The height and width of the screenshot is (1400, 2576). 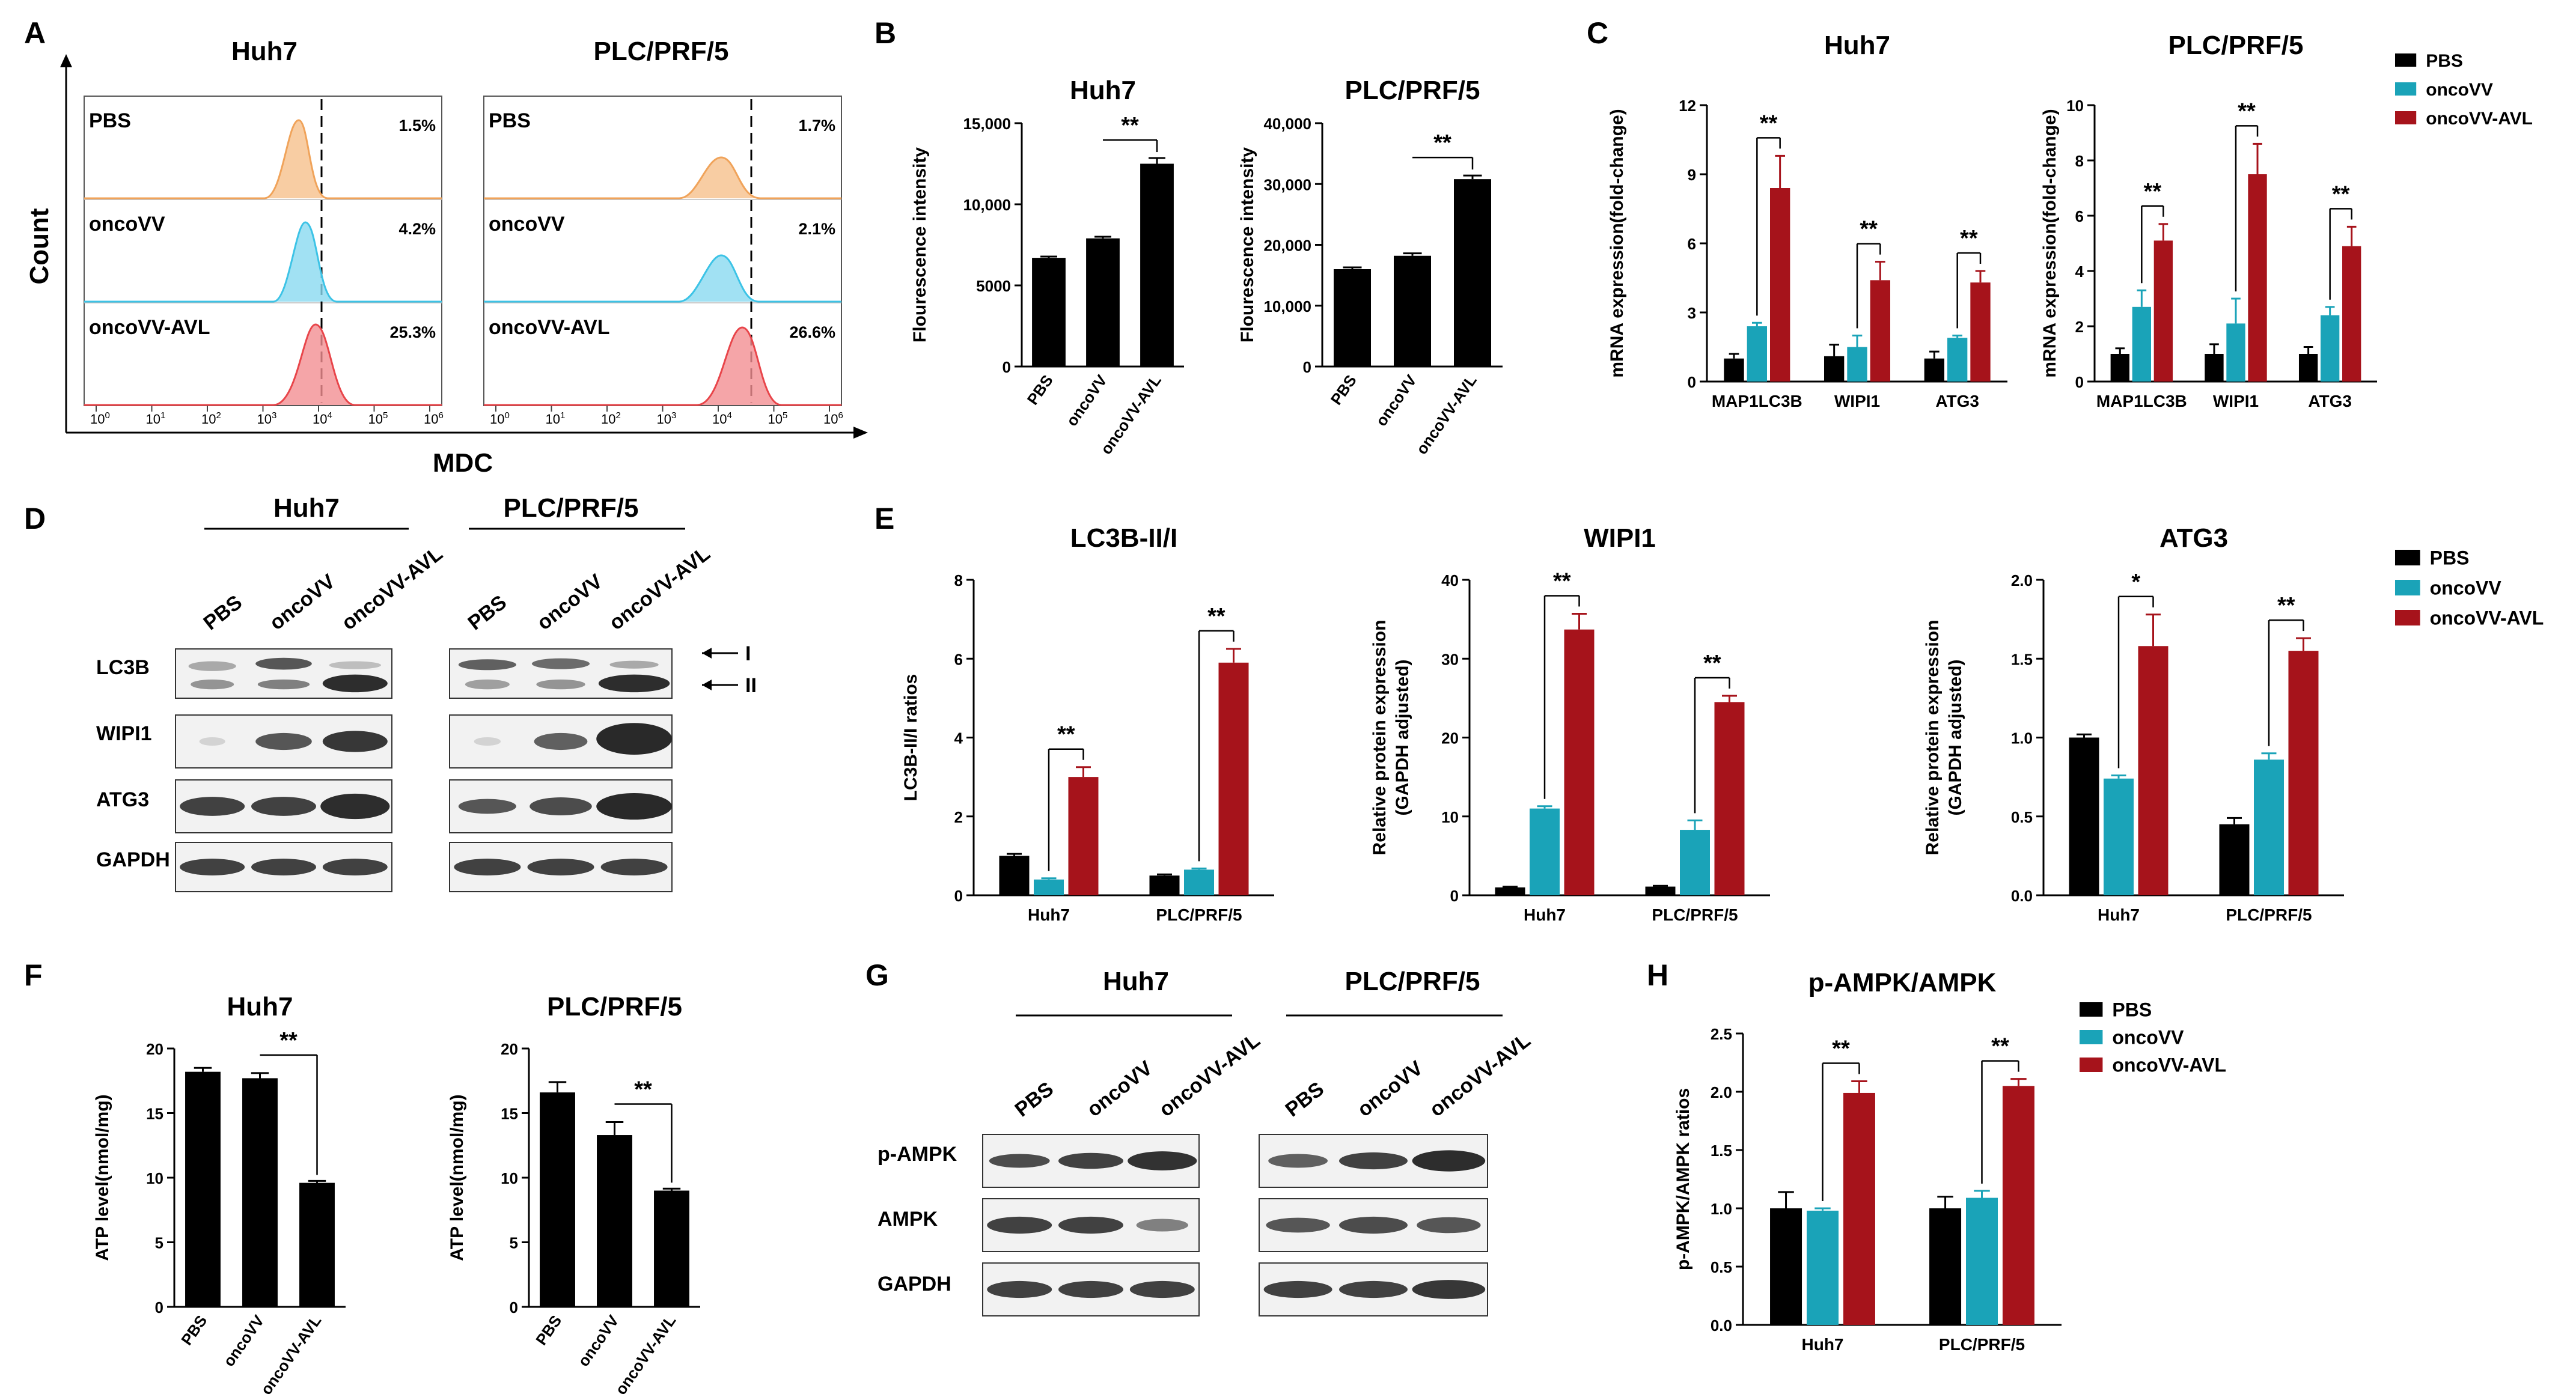 What do you see at coordinates (1957, 401) in the screenshot?
I see `x-tick-label: ATG3` at bounding box center [1957, 401].